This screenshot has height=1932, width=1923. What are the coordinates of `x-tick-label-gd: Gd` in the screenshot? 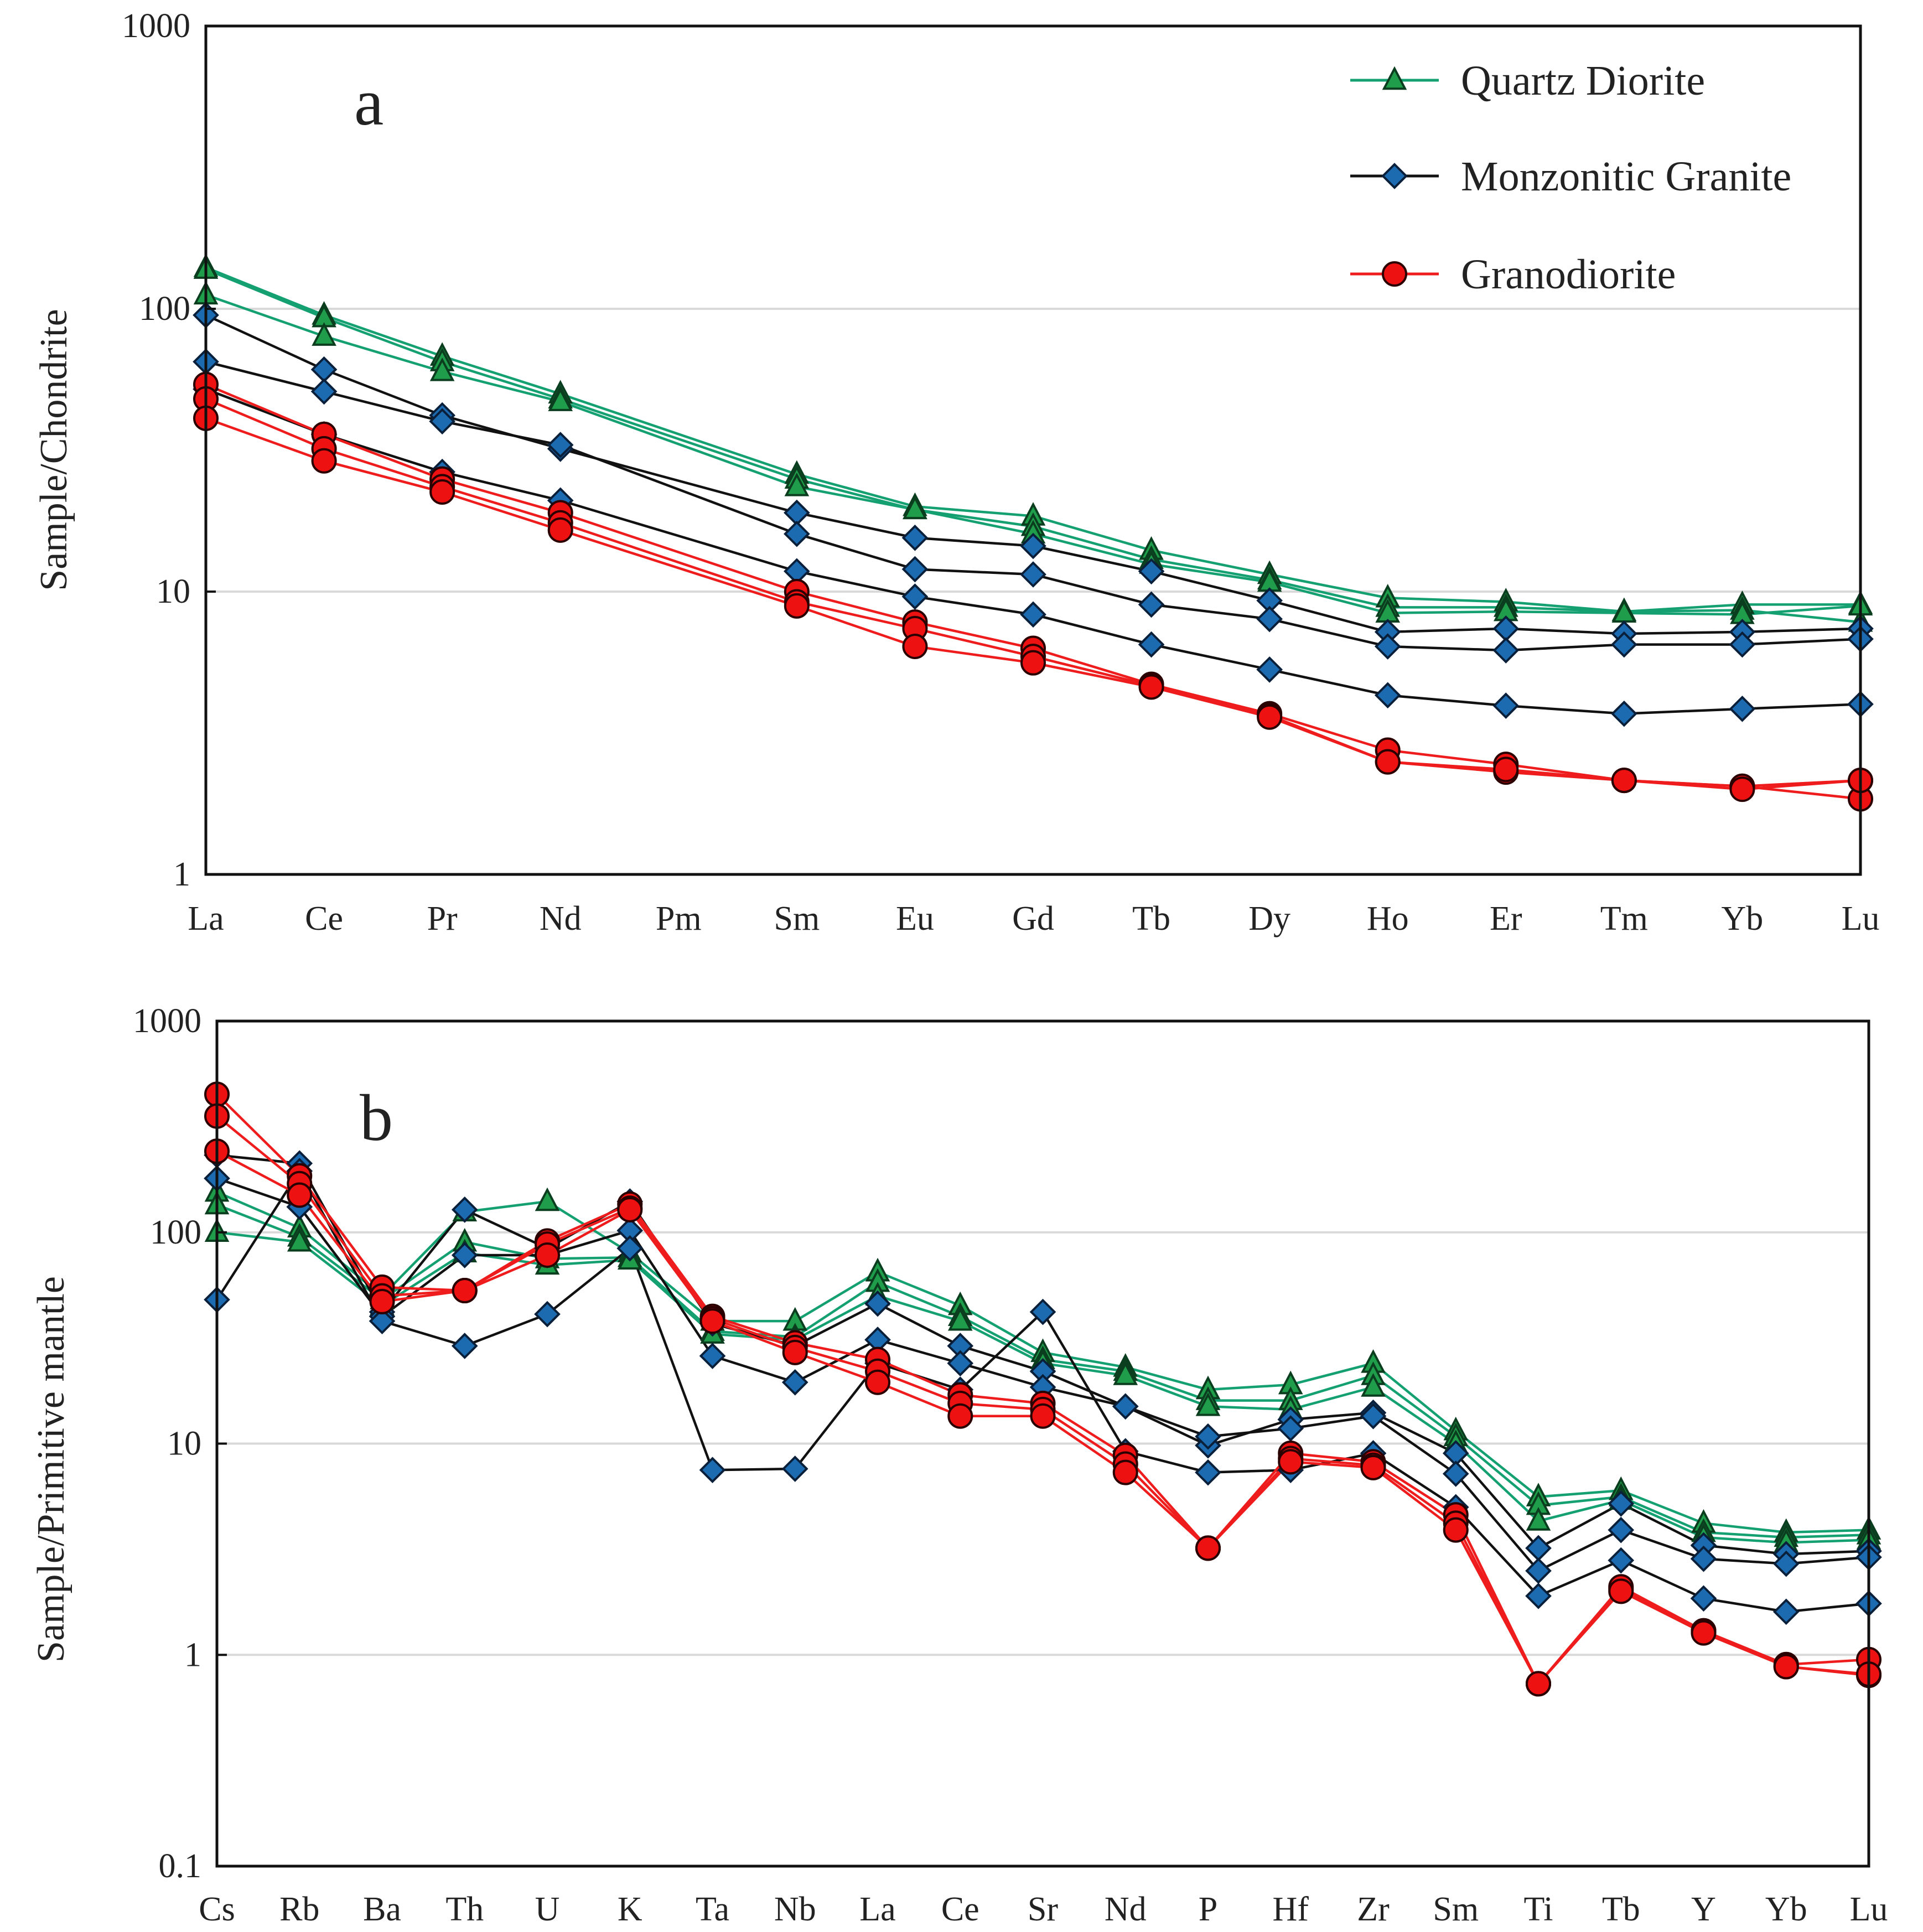 It's located at (1033, 918).